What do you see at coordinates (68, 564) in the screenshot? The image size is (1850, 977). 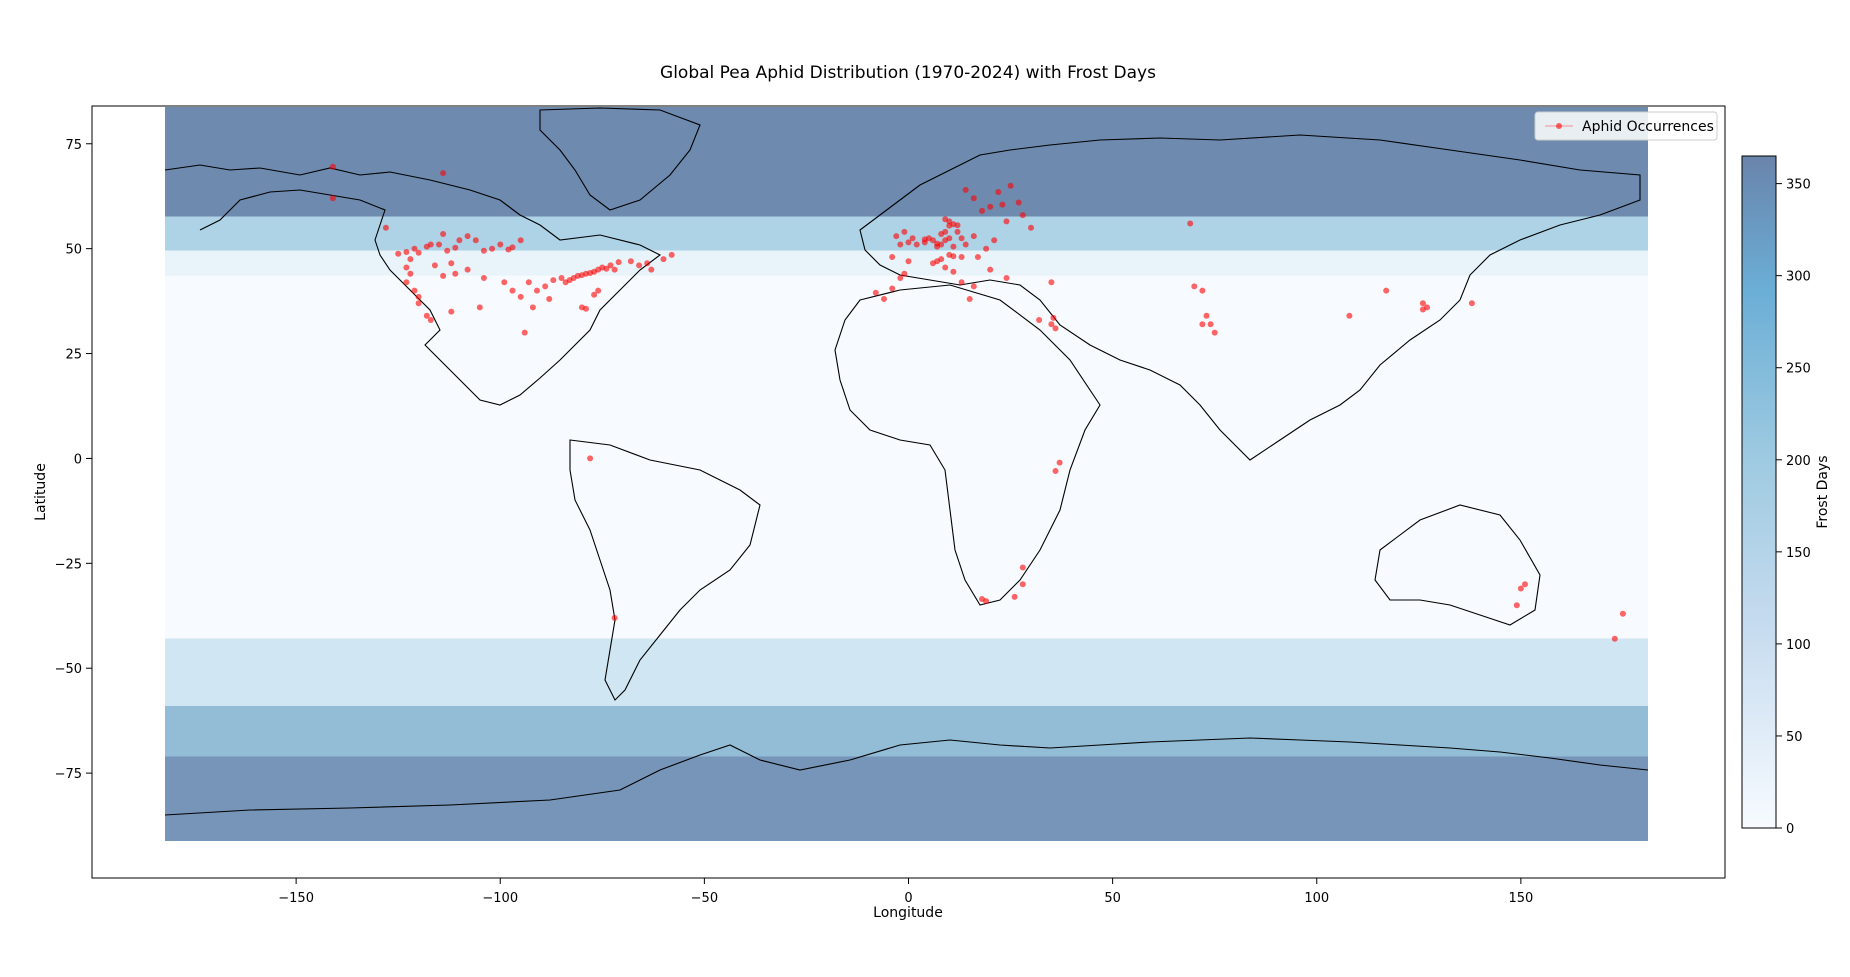 I see `y-tick-label: −25` at bounding box center [68, 564].